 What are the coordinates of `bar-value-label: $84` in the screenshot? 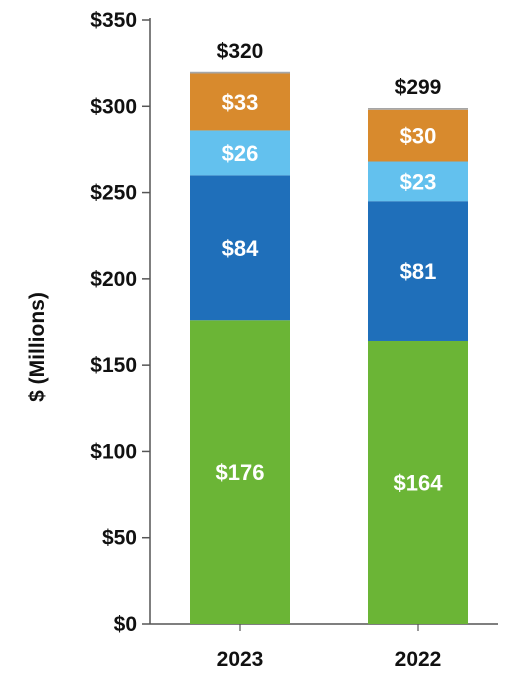 It's located at (240, 248).